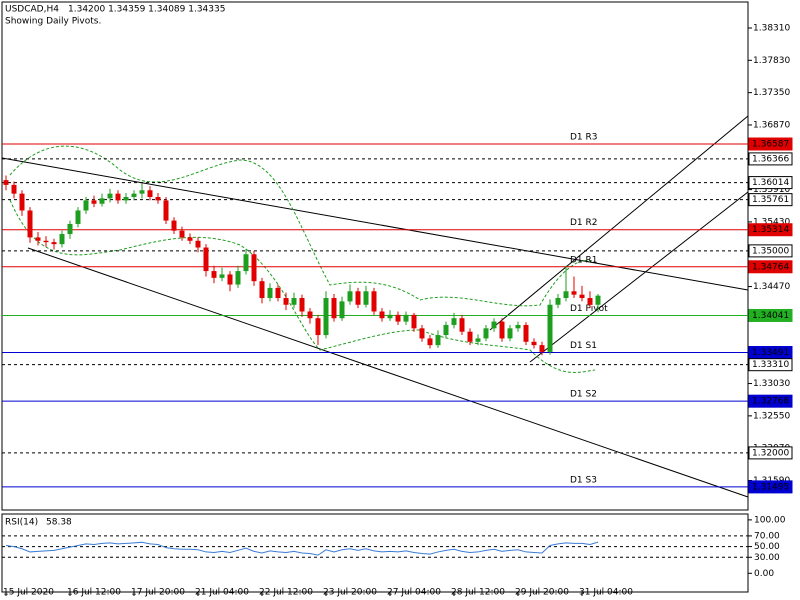  I want to click on x-tick-label: 27 Jul 04:00, so click(414, 593).